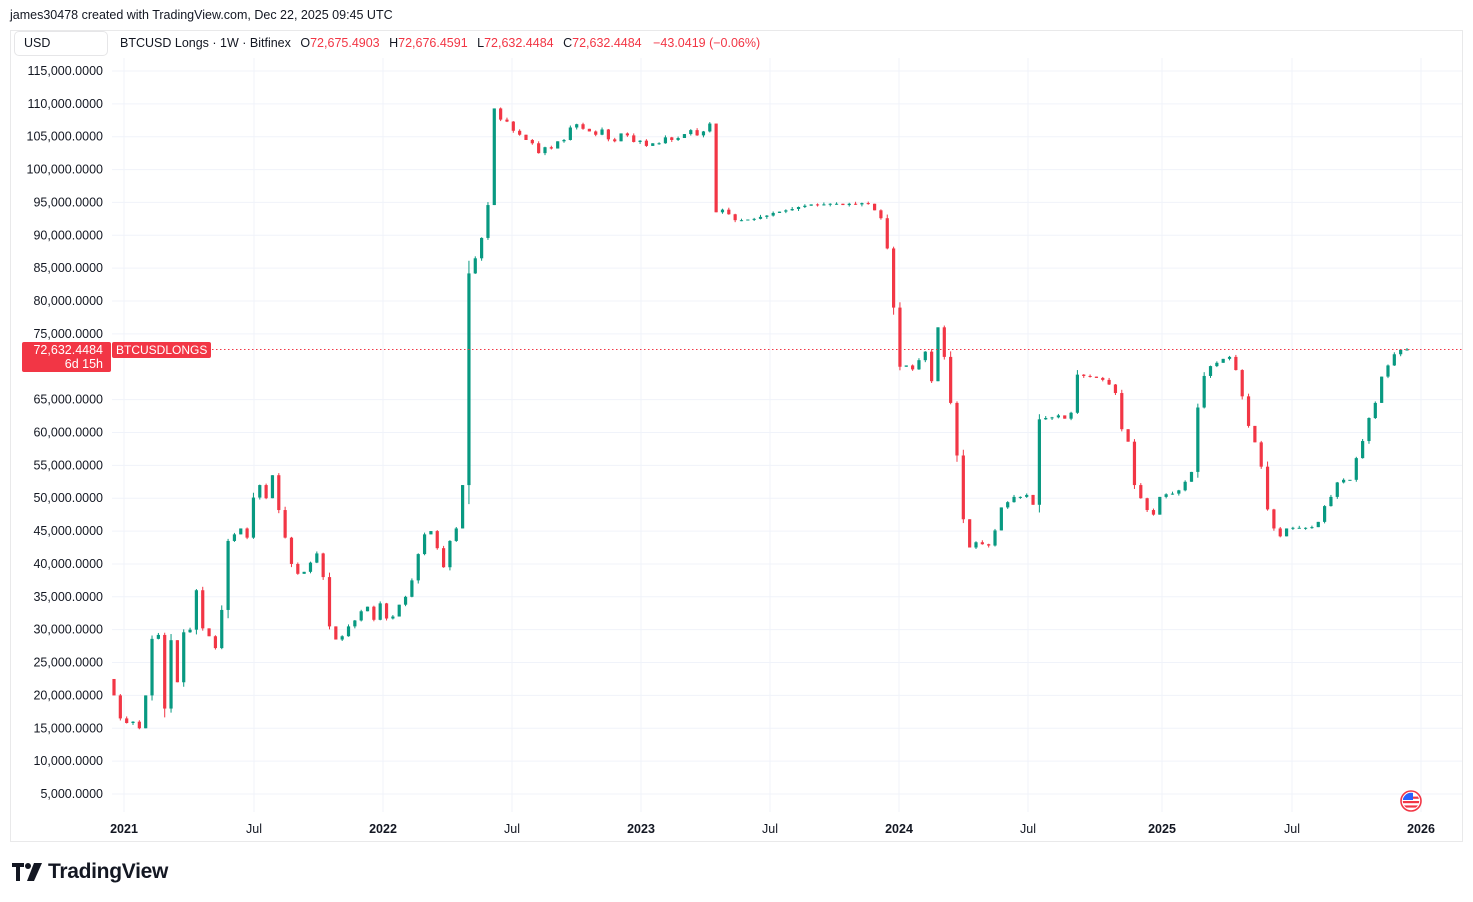  I want to click on y-axis-label: 85,000.0000, so click(68, 268).